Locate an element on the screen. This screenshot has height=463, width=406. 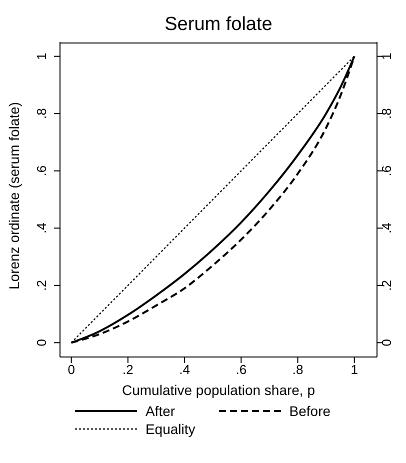
x-tick-label: .6 is located at coordinates (241, 370).